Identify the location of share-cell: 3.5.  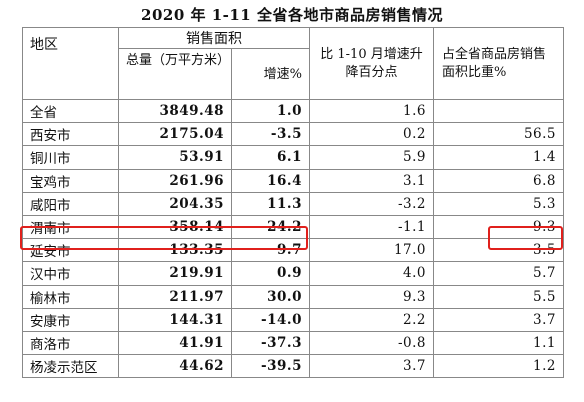
(498, 250).